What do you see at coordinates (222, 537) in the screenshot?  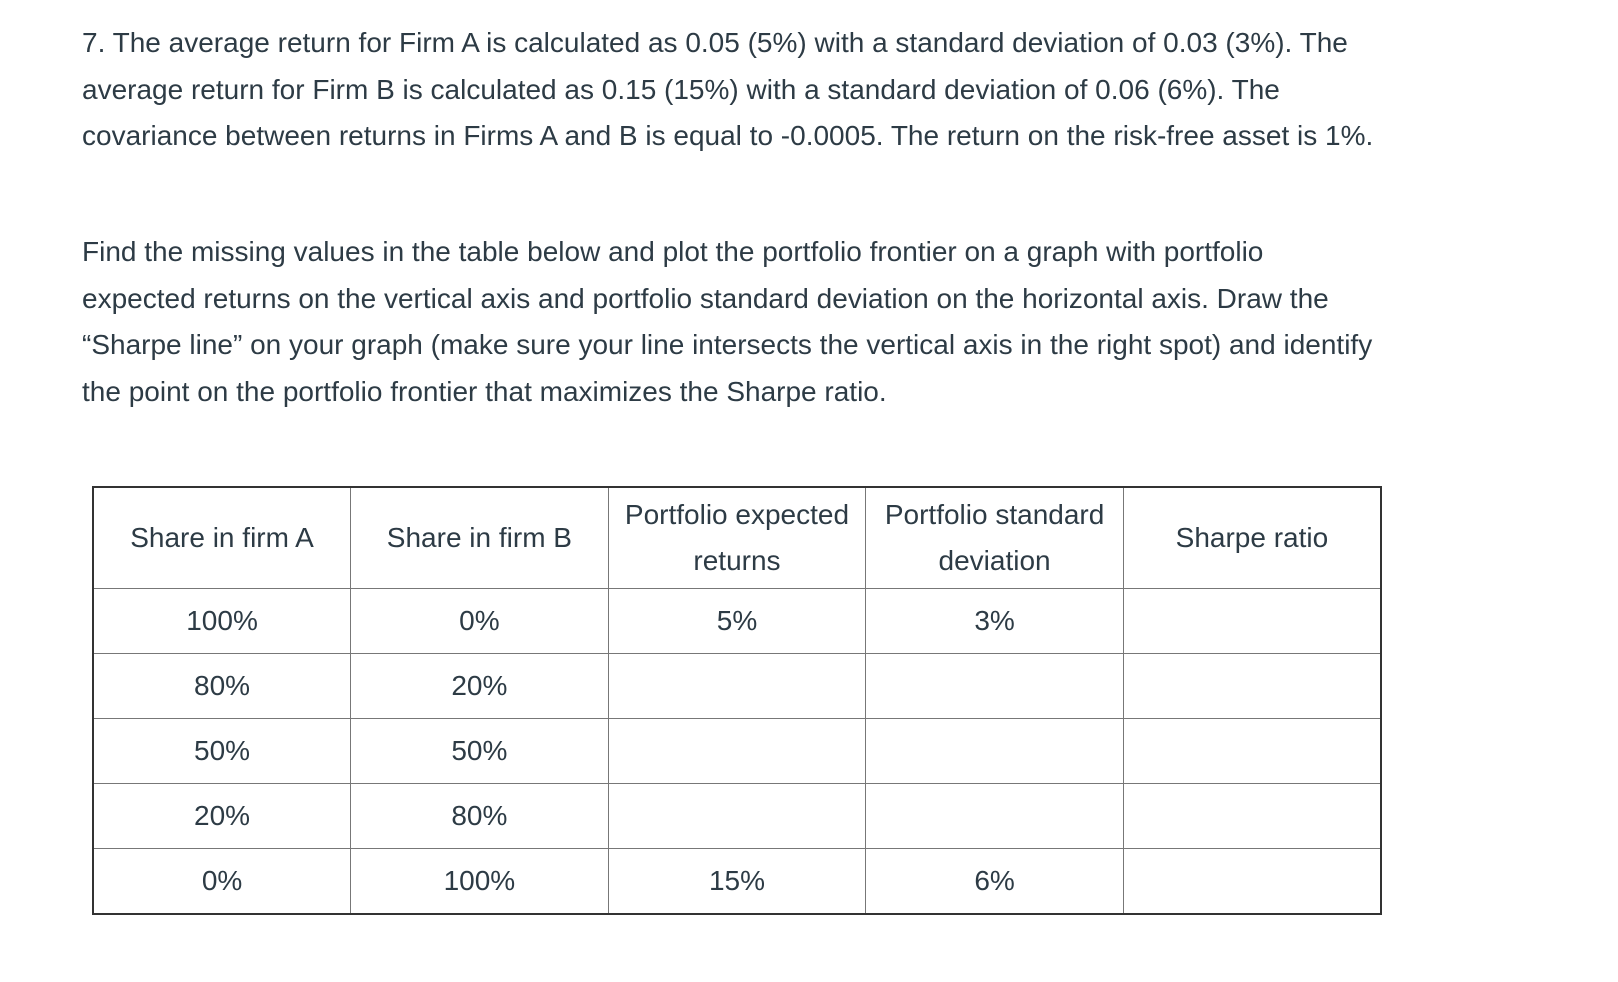 I see `column-header: Share in firm A` at bounding box center [222, 537].